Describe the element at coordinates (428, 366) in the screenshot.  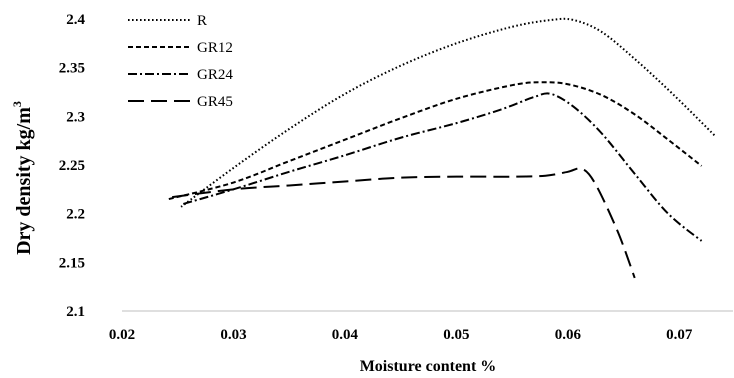
I see `x-axis-title: Moisture content %` at that location.